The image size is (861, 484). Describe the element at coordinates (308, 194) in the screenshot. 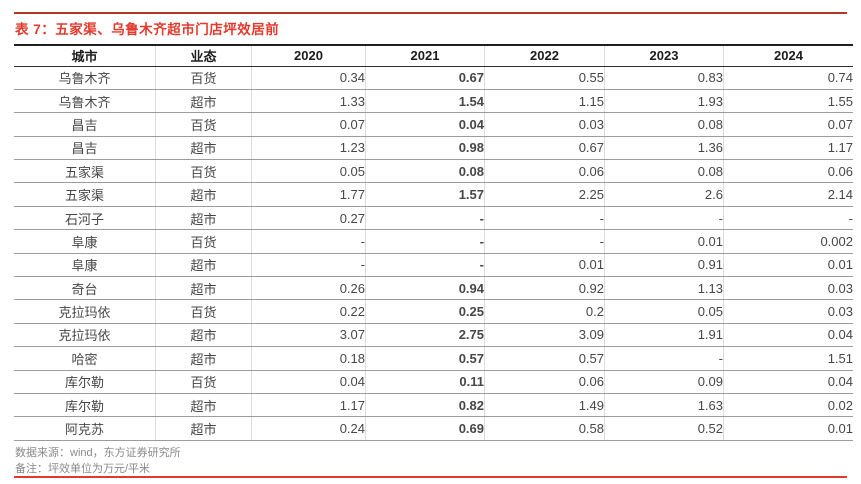

I see `value-cell-2020: 1.77` at that location.